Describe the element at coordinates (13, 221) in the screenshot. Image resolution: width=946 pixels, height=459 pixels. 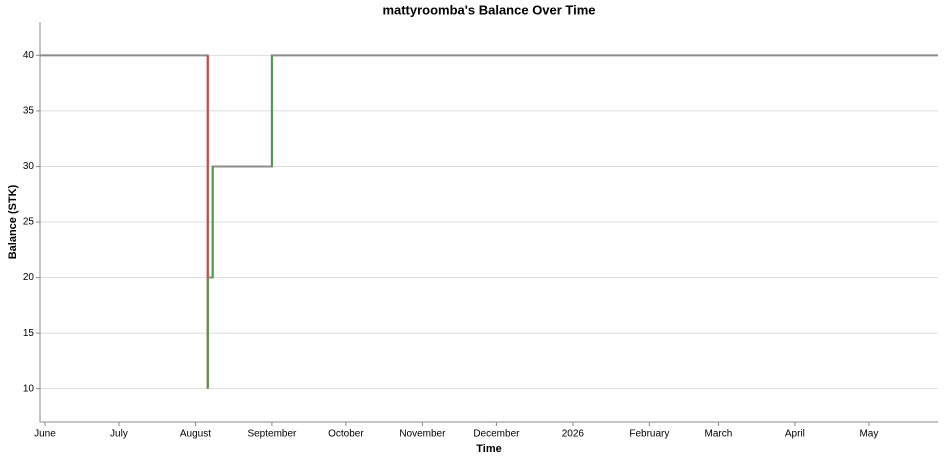
I see `y-axis-title: Balance (STK)` at that location.